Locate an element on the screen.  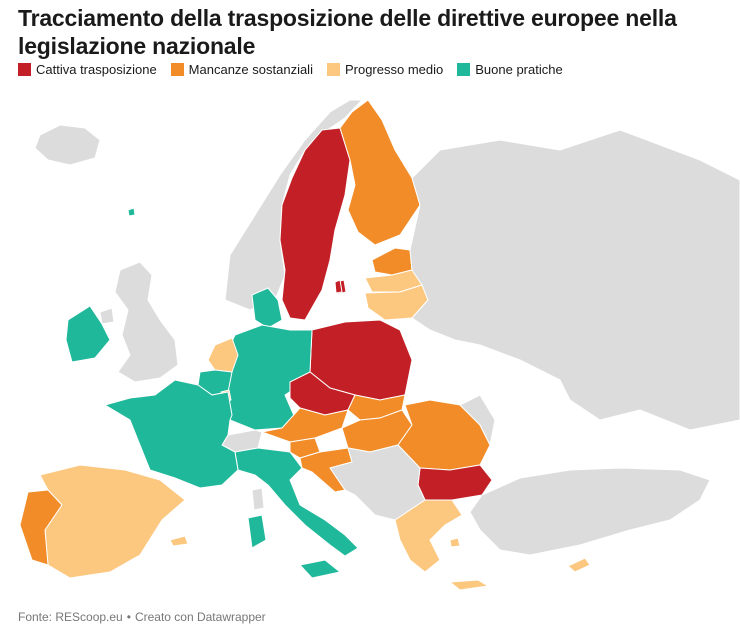
legend-swatch-light-orange is located at coordinates (333, 69).